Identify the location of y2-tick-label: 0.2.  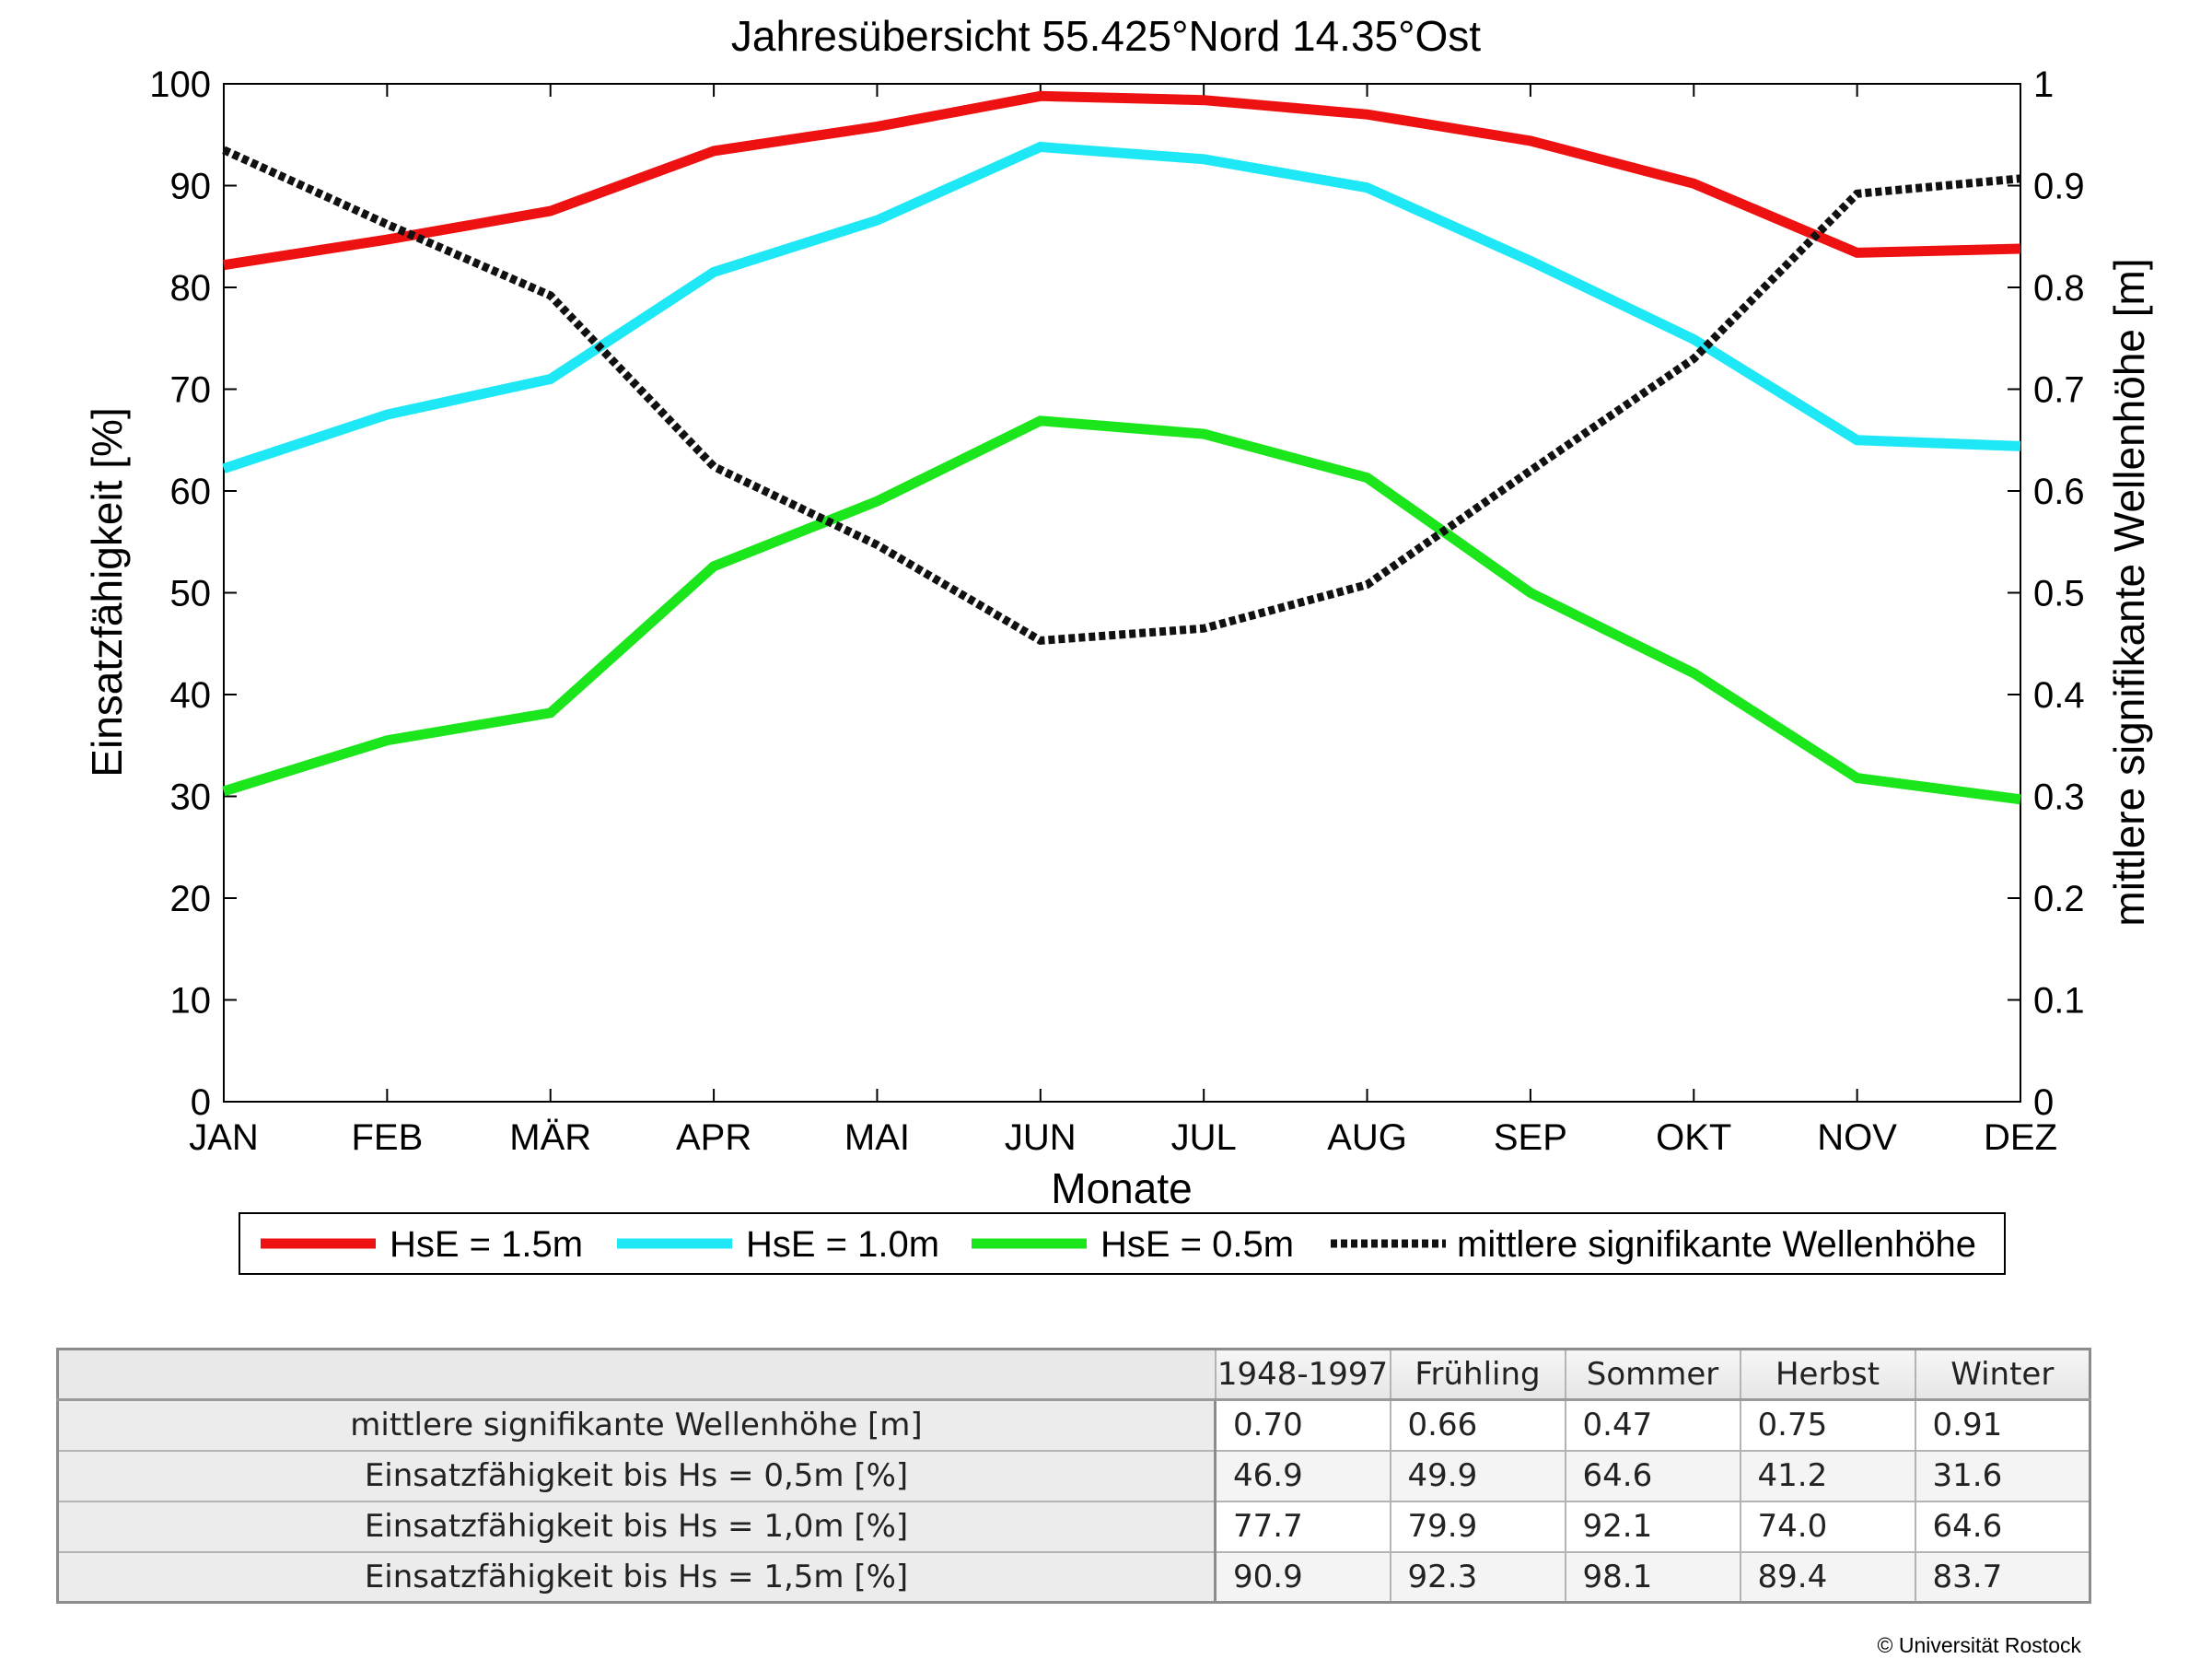
(2059, 899).